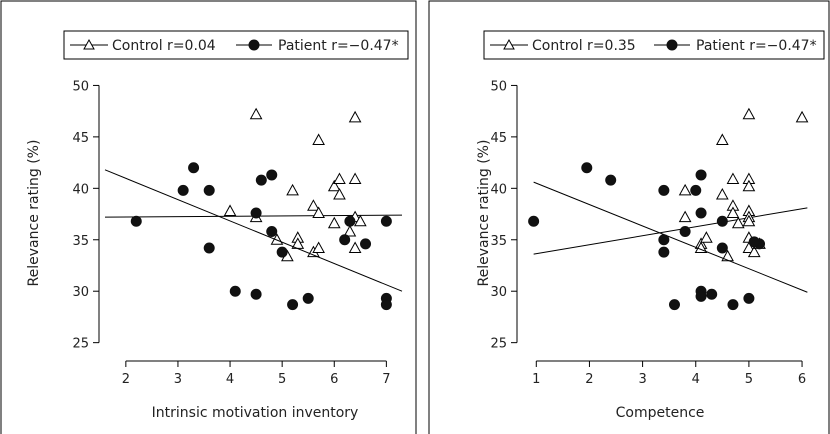 The height and width of the screenshot is (434, 830). I want to click on legend-entry-control: Control r=0.35, so click(563, 46).